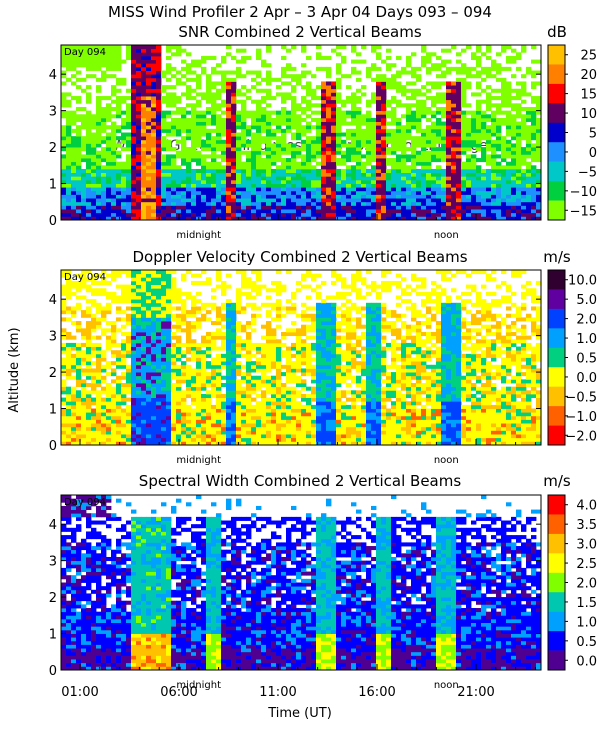  I want to click on colorbar-label: 0, so click(593, 153).